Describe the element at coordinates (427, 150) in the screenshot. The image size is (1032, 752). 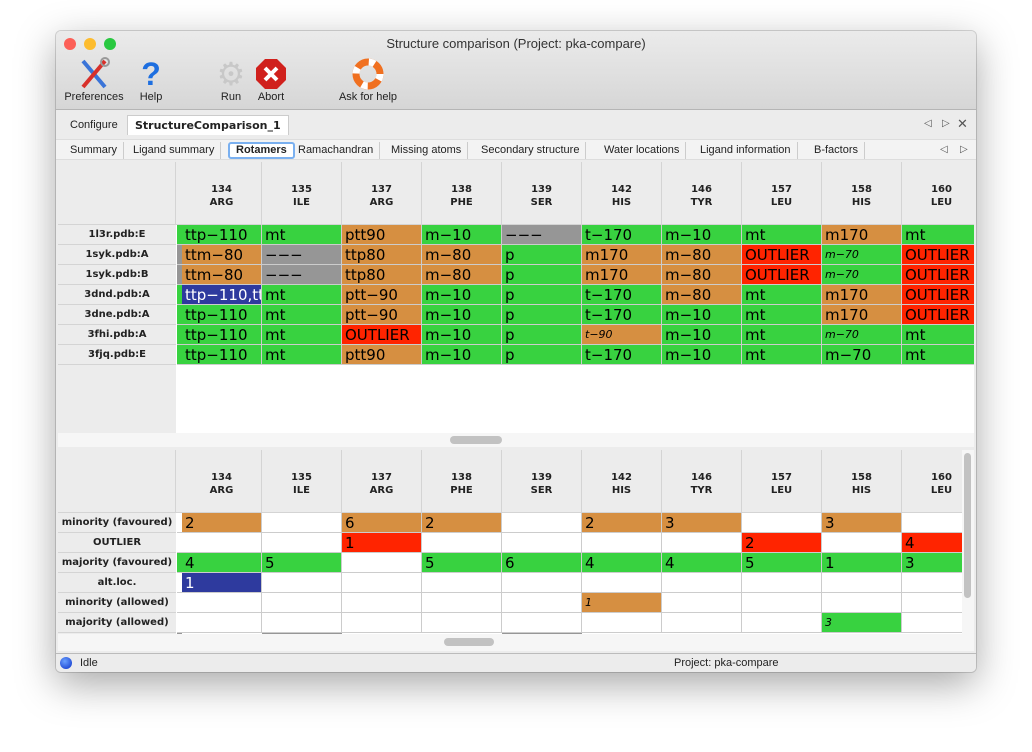
I see `subtab-missing-atoms: Missing atoms` at that location.